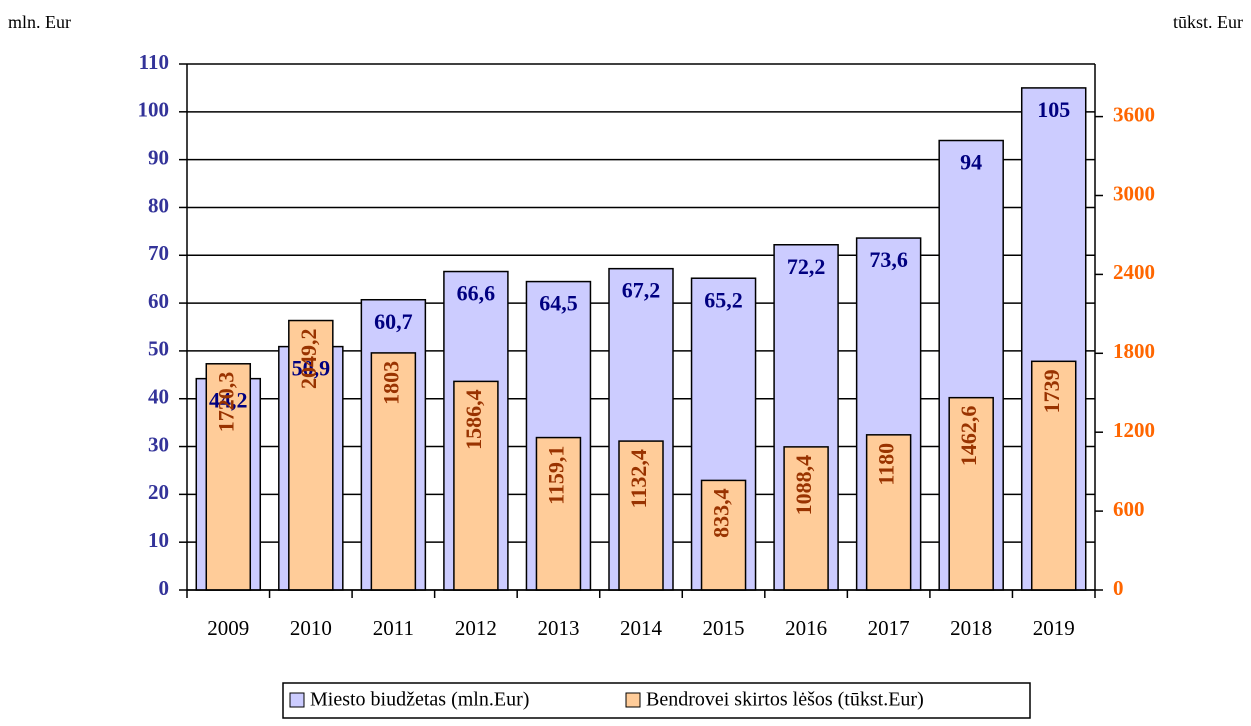 The image size is (1251, 726). What do you see at coordinates (311, 628) in the screenshot?
I see `x-tick-label: 2010` at bounding box center [311, 628].